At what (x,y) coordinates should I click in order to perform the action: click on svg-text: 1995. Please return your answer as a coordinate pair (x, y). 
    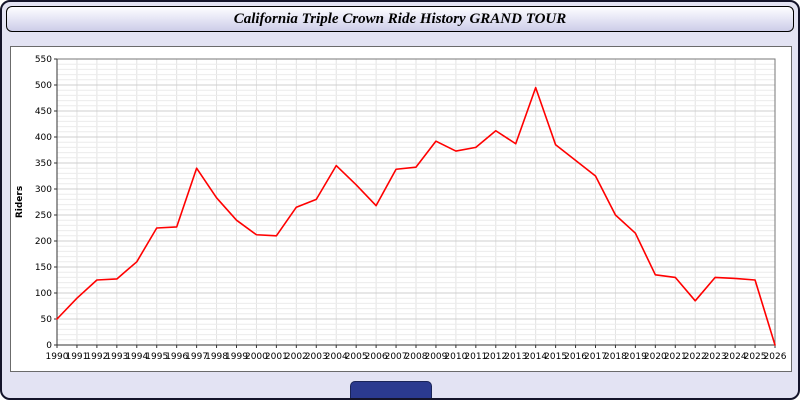
    Looking at the image, I should click on (156, 357).